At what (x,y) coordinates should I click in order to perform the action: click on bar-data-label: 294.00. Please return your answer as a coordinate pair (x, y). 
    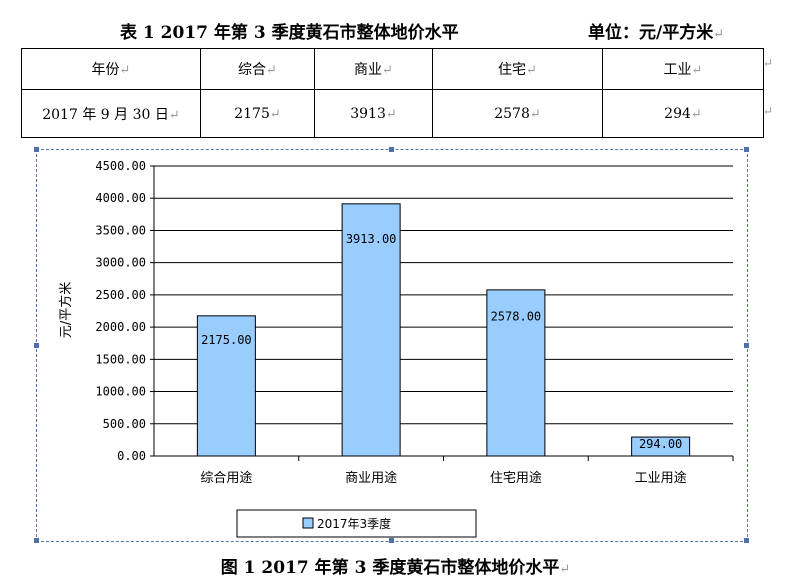
    Looking at the image, I should click on (660, 444).